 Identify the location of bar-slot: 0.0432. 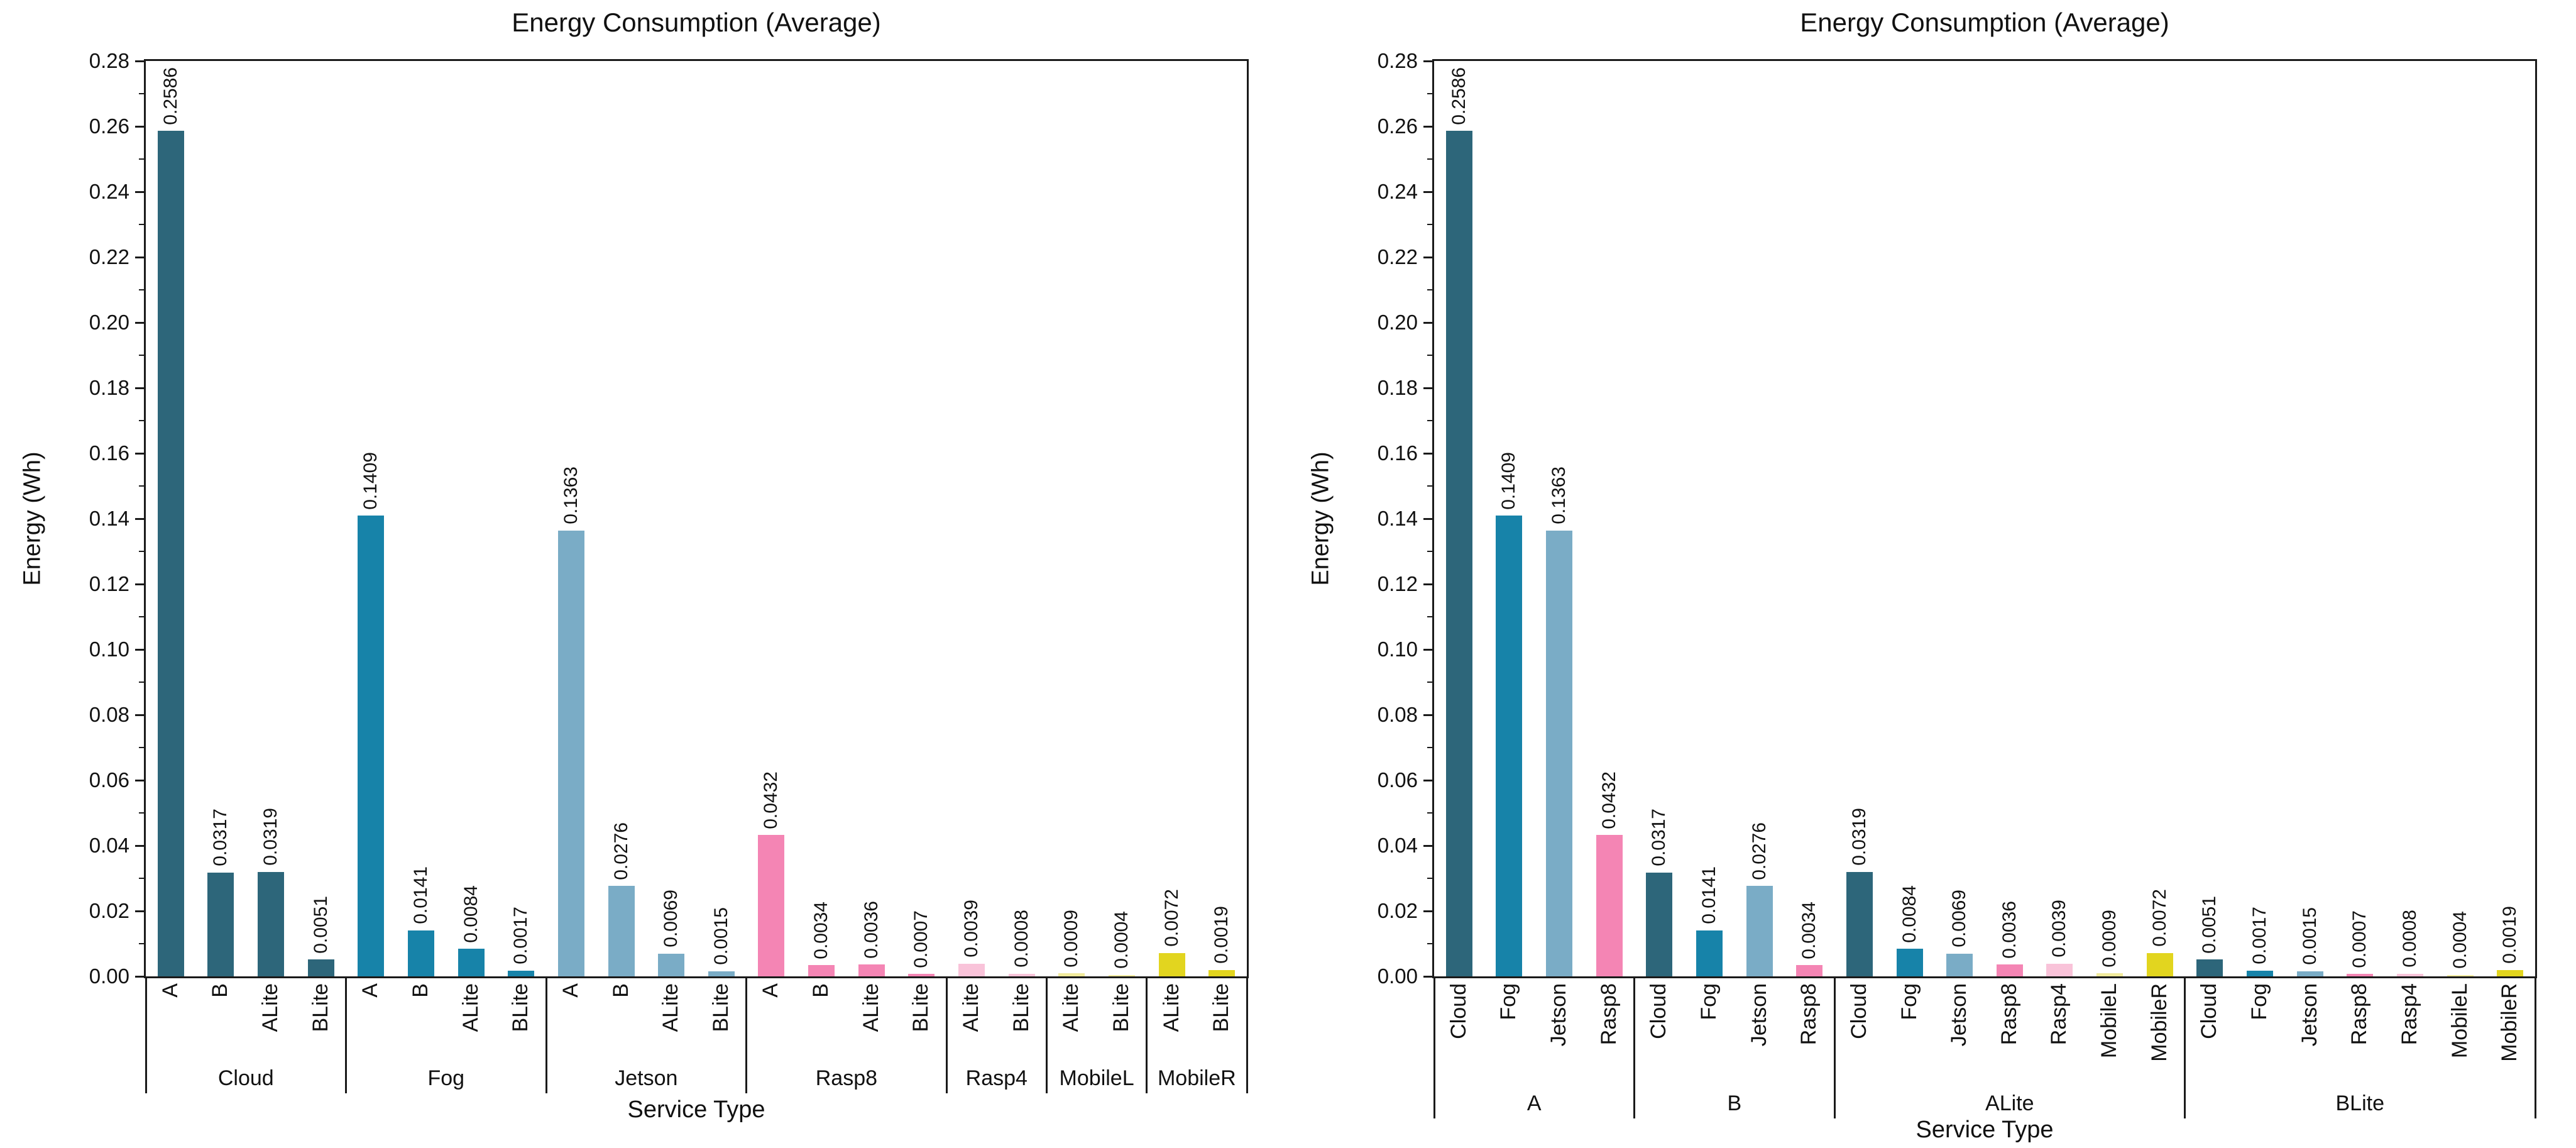
(1609, 518).